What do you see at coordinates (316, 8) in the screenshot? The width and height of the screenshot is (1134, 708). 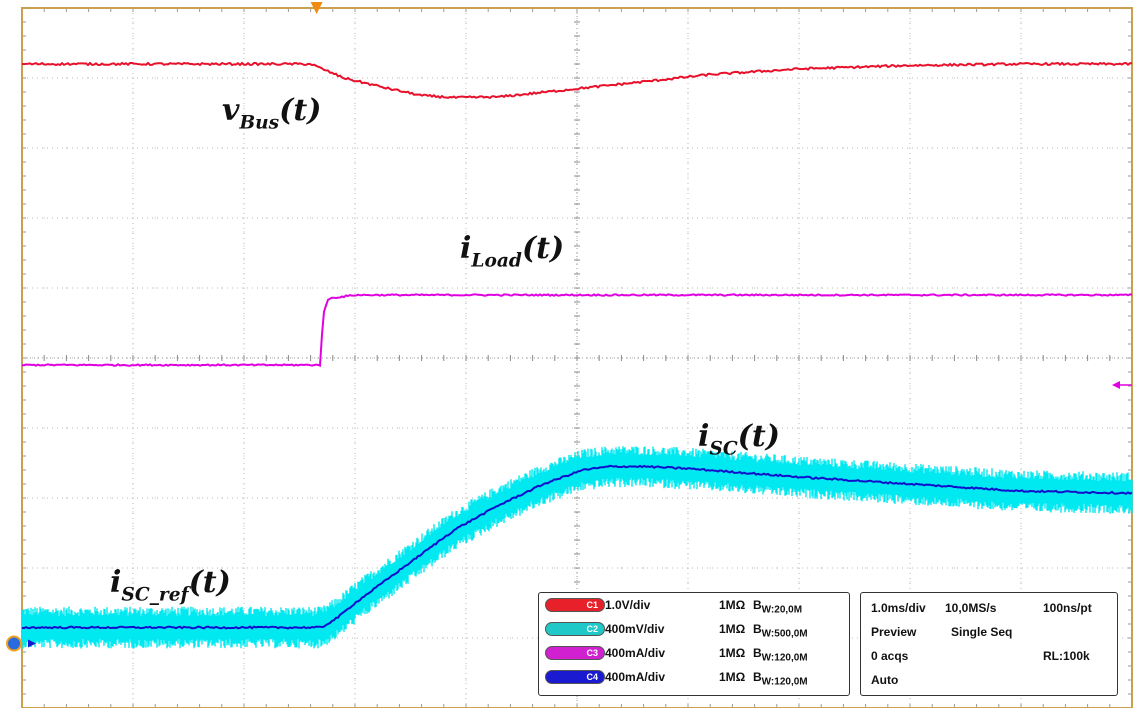 I see `trigger-position-marker` at bounding box center [316, 8].